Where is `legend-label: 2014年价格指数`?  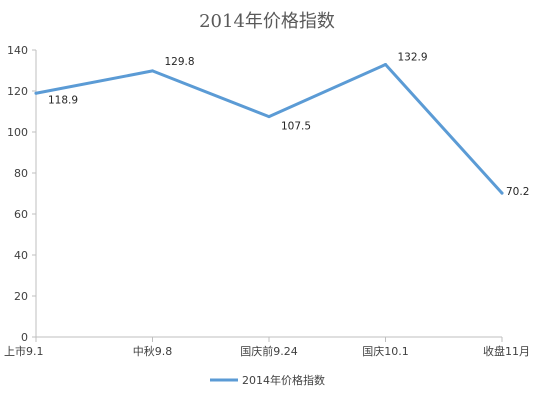 legend-label: 2014年价格指数 is located at coordinates (283, 380).